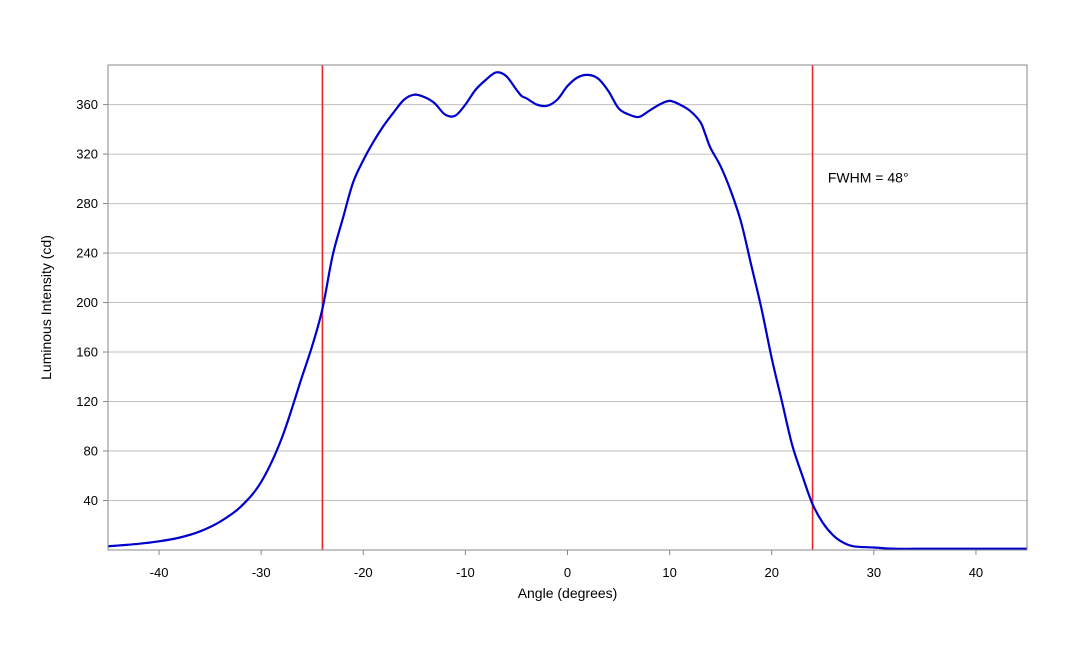 Image resolution: width=1080 pixels, height=648 pixels. What do you see at coordinates (261, 572) in the screenshot?
I see `x-tick-label: -30` at bounding box center [261, 572].